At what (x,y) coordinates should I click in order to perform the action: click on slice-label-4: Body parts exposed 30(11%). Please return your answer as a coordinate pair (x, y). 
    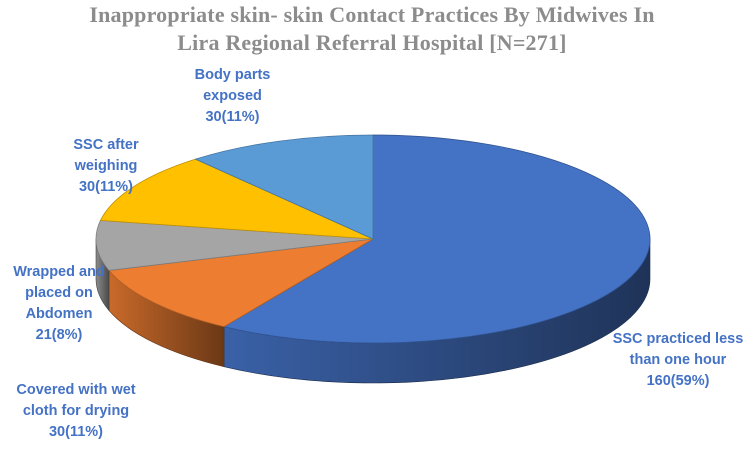
    Looking at the image, I should click on (232, 96).